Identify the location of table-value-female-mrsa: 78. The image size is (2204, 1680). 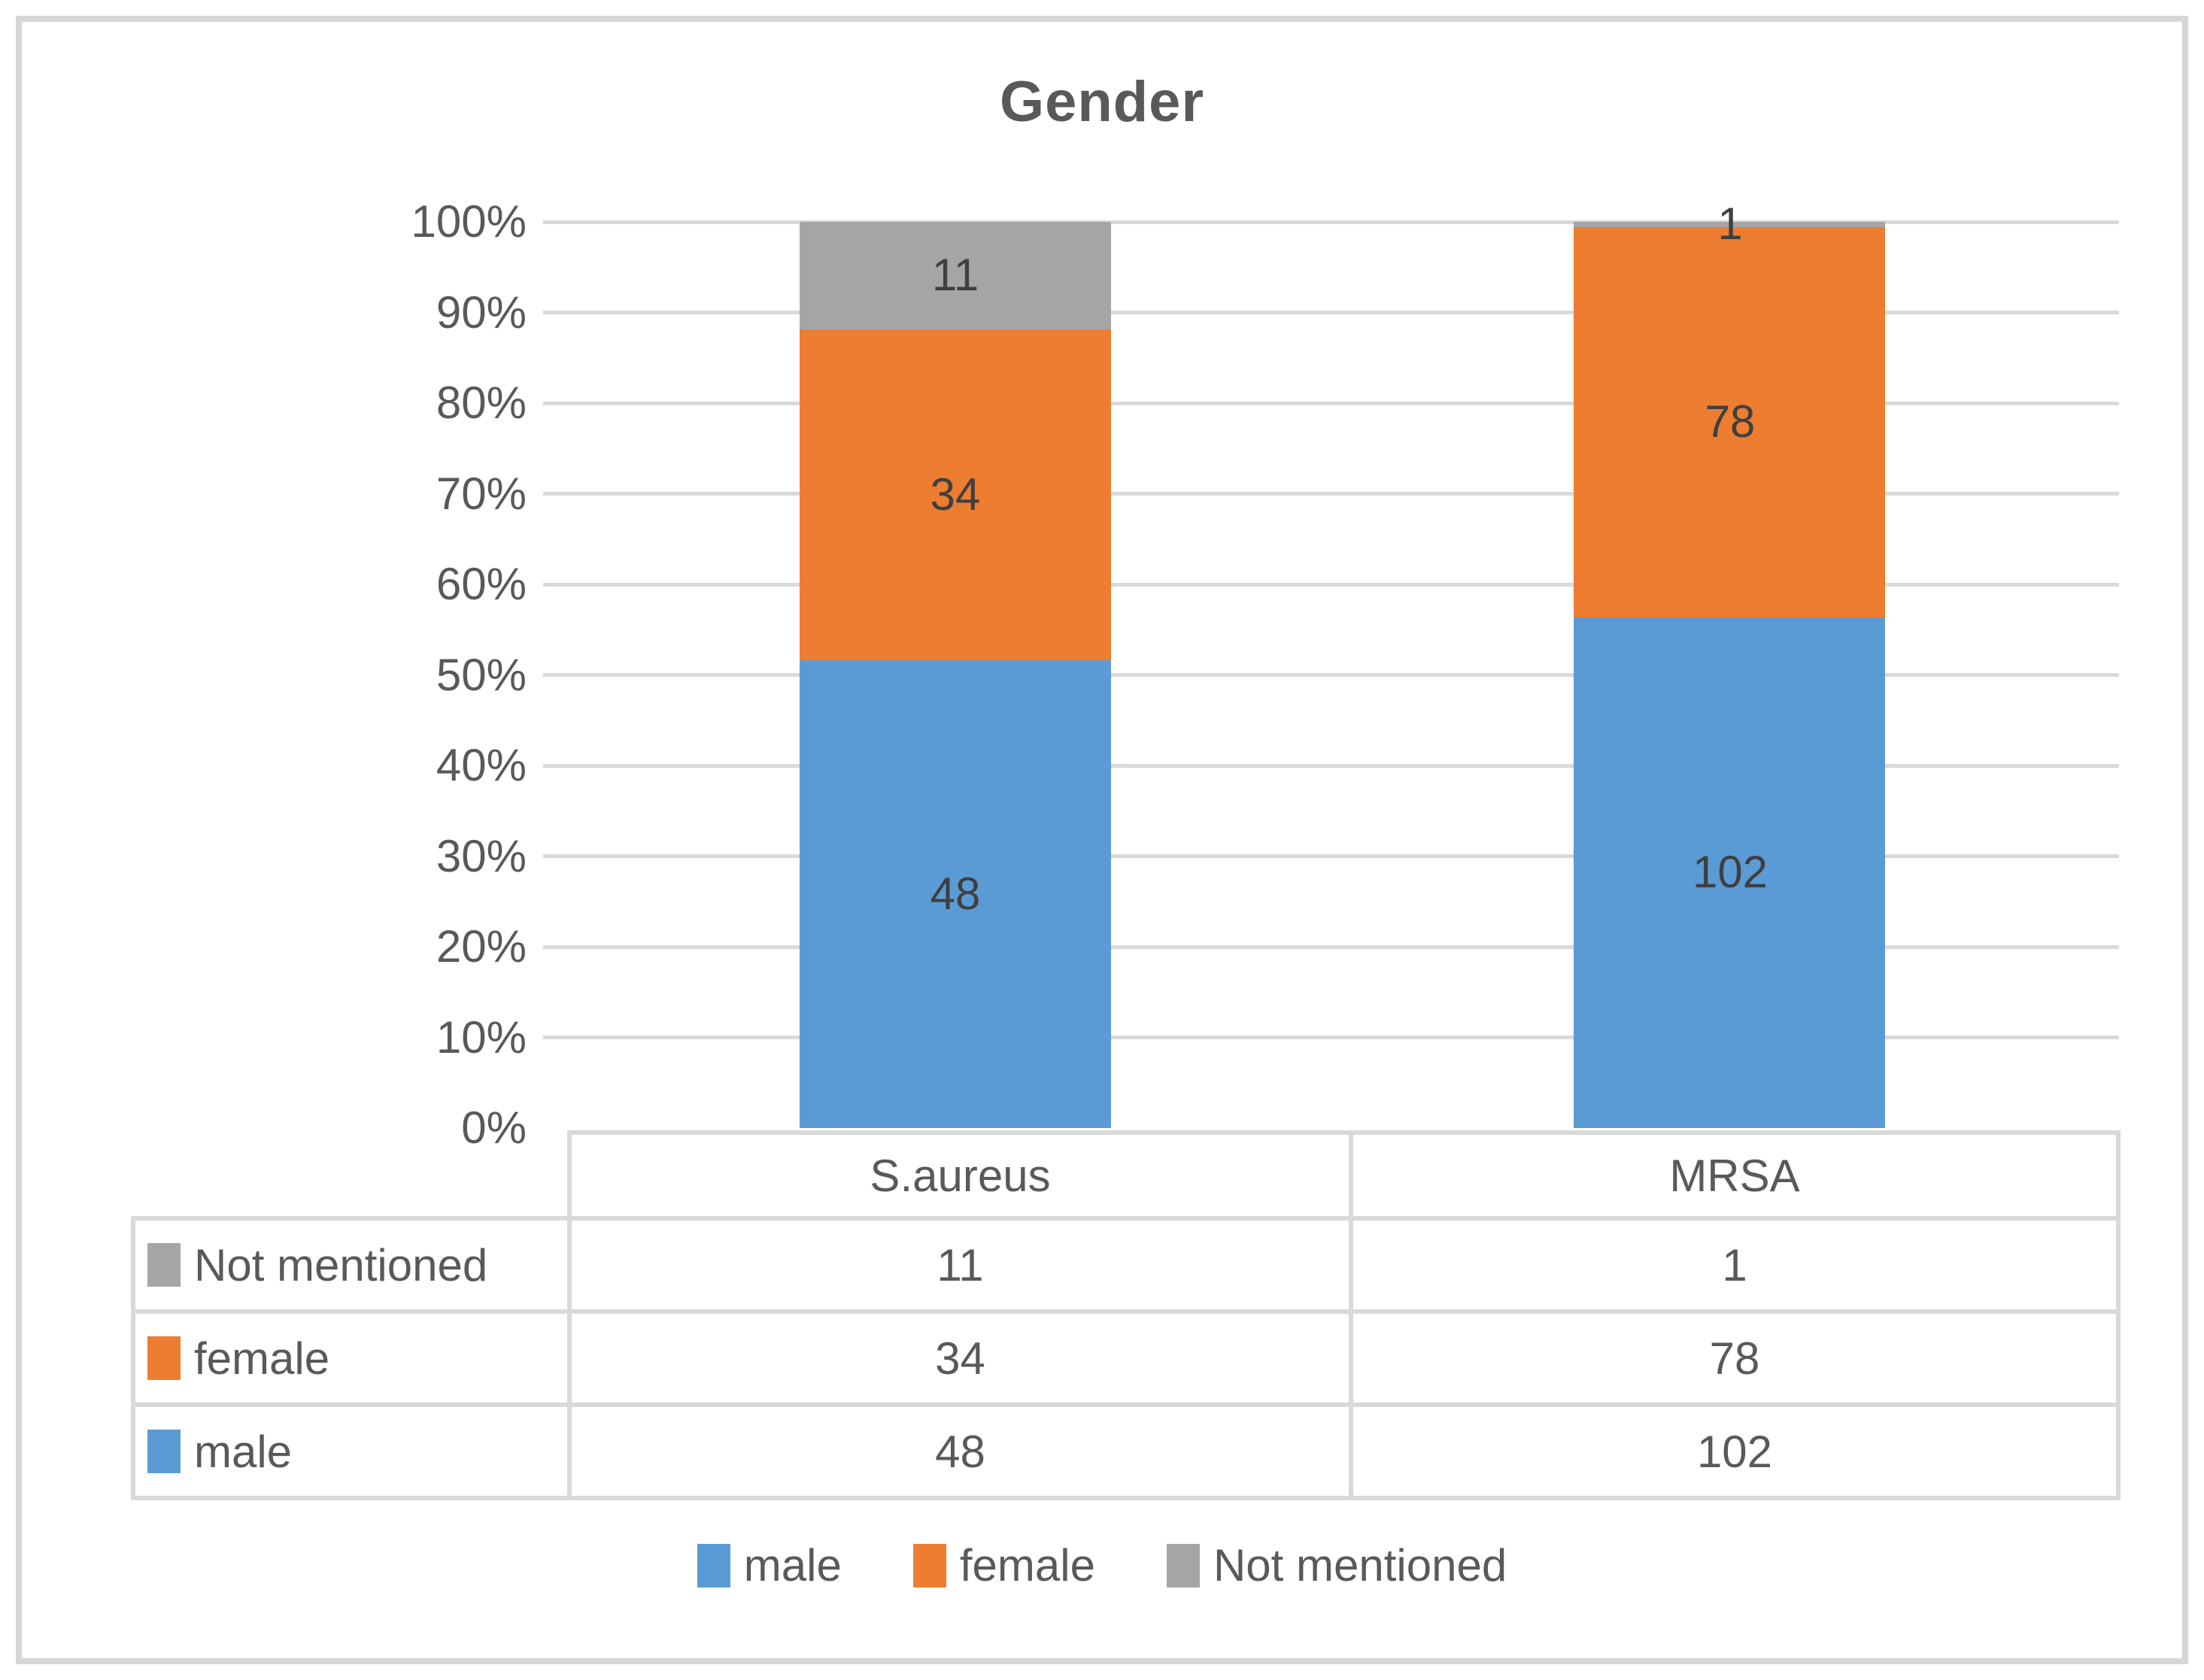
(1735, 1358).